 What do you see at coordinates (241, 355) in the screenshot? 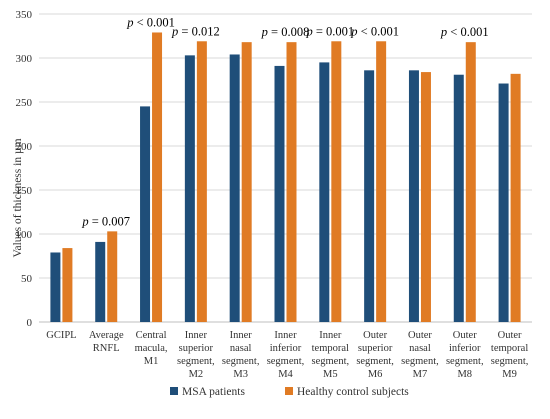
I see `x-category-label: Inner nasal segment, M3` at bounding box center [241, 355].